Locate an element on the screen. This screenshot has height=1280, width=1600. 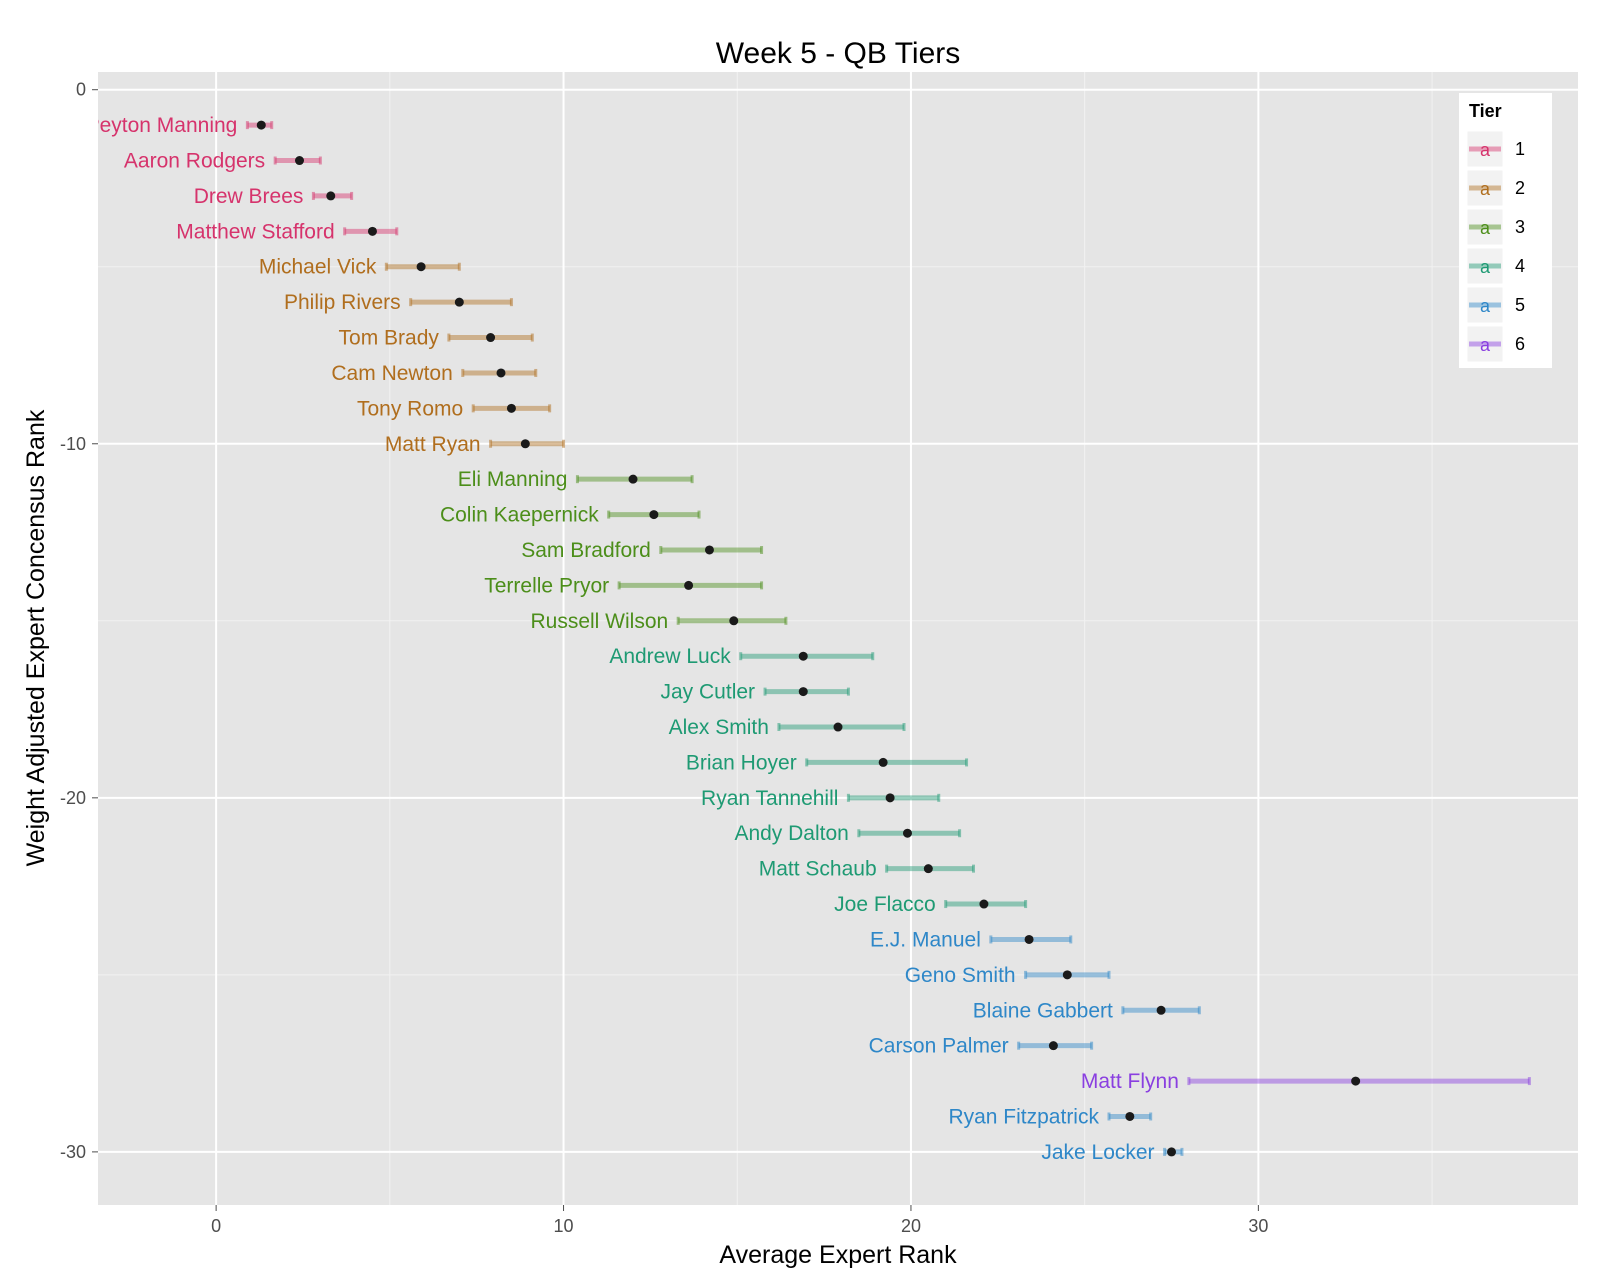
player-label: Aaron Rodgers is located at coordinates (194, 161).